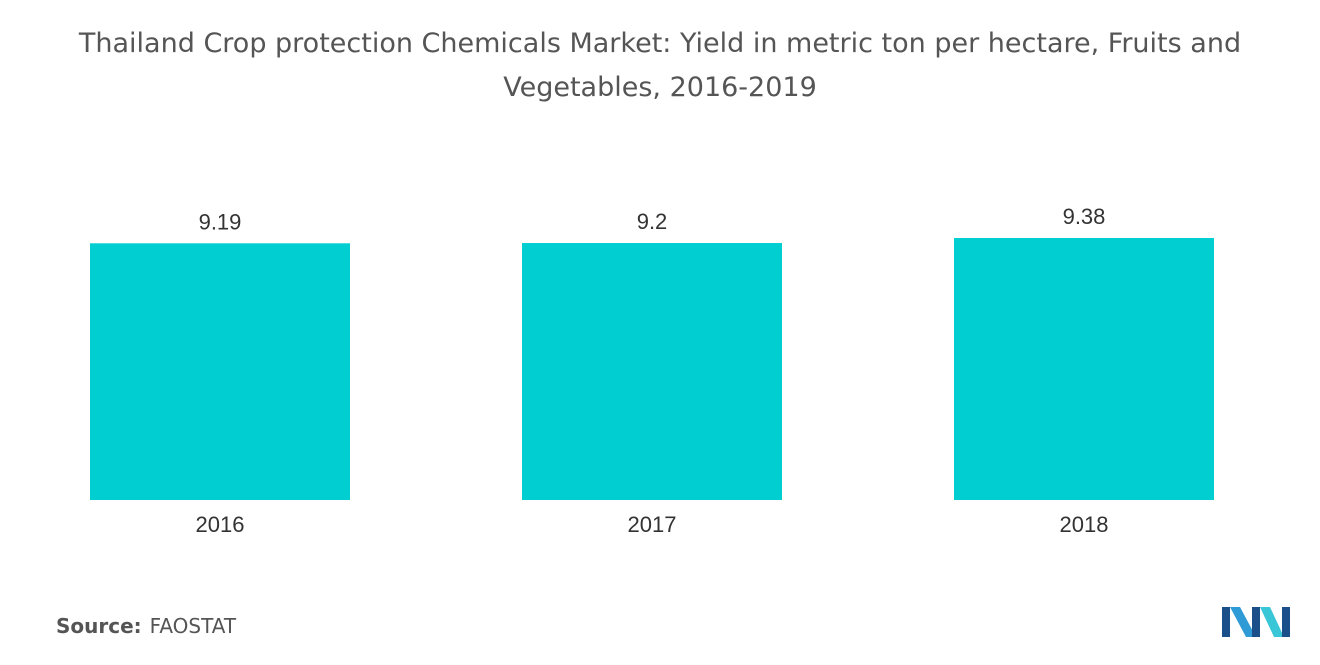 This screenshot has height=665, width=1320. Describe the element at coordinates (193, 626) in the screenshot. I see `source-value: FAOSTAT` at that location.